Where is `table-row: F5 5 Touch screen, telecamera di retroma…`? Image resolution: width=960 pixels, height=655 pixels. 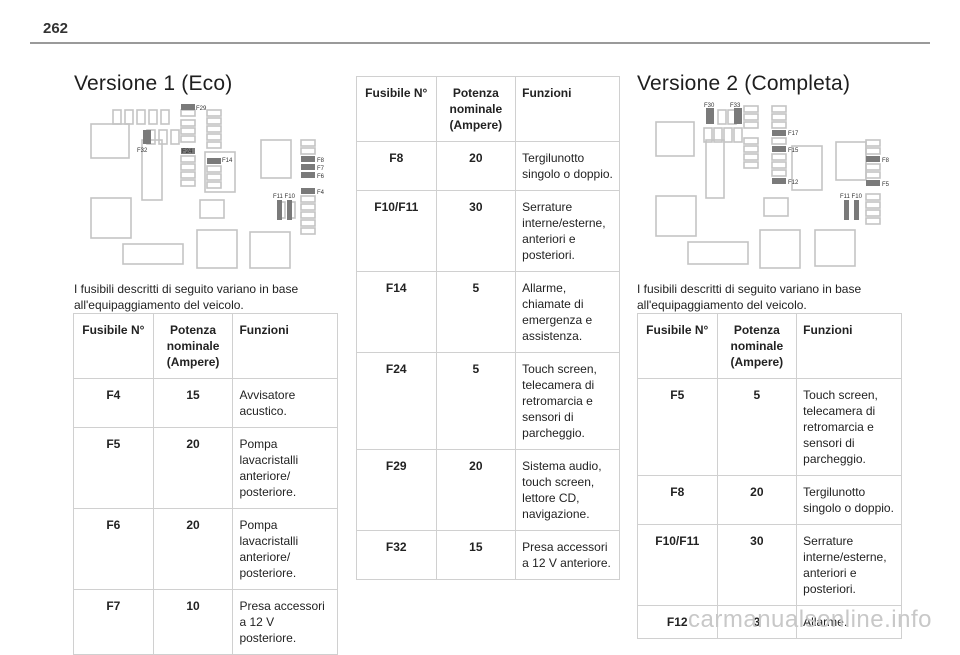
table-row: F5 5 Touch screen, telecamera di retroma… is located at coordinates (769, 427).